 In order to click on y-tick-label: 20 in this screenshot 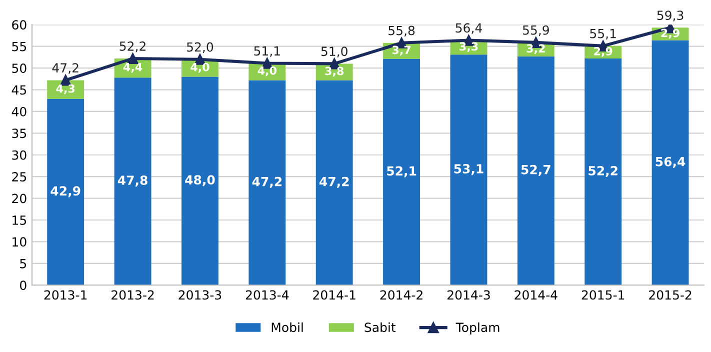, I will do `click(19, 199)`.